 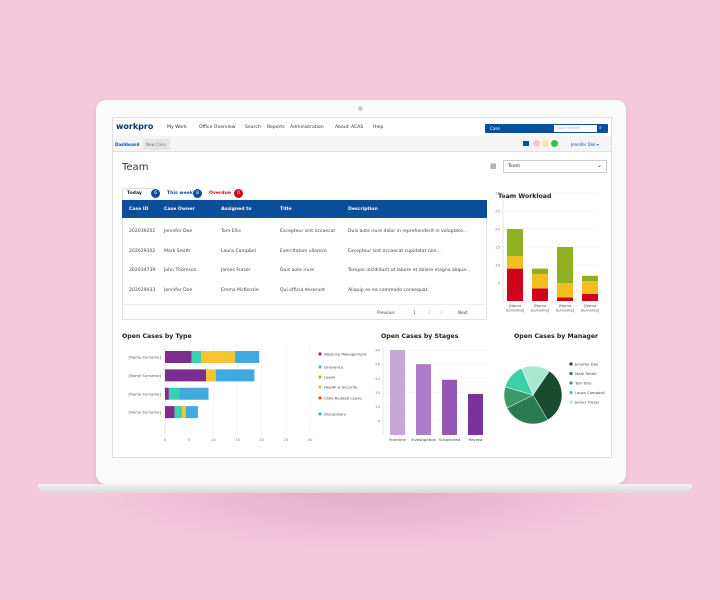 I want to click on table-cell: Excepteur sint occaecat, so click(x=308, y=231).